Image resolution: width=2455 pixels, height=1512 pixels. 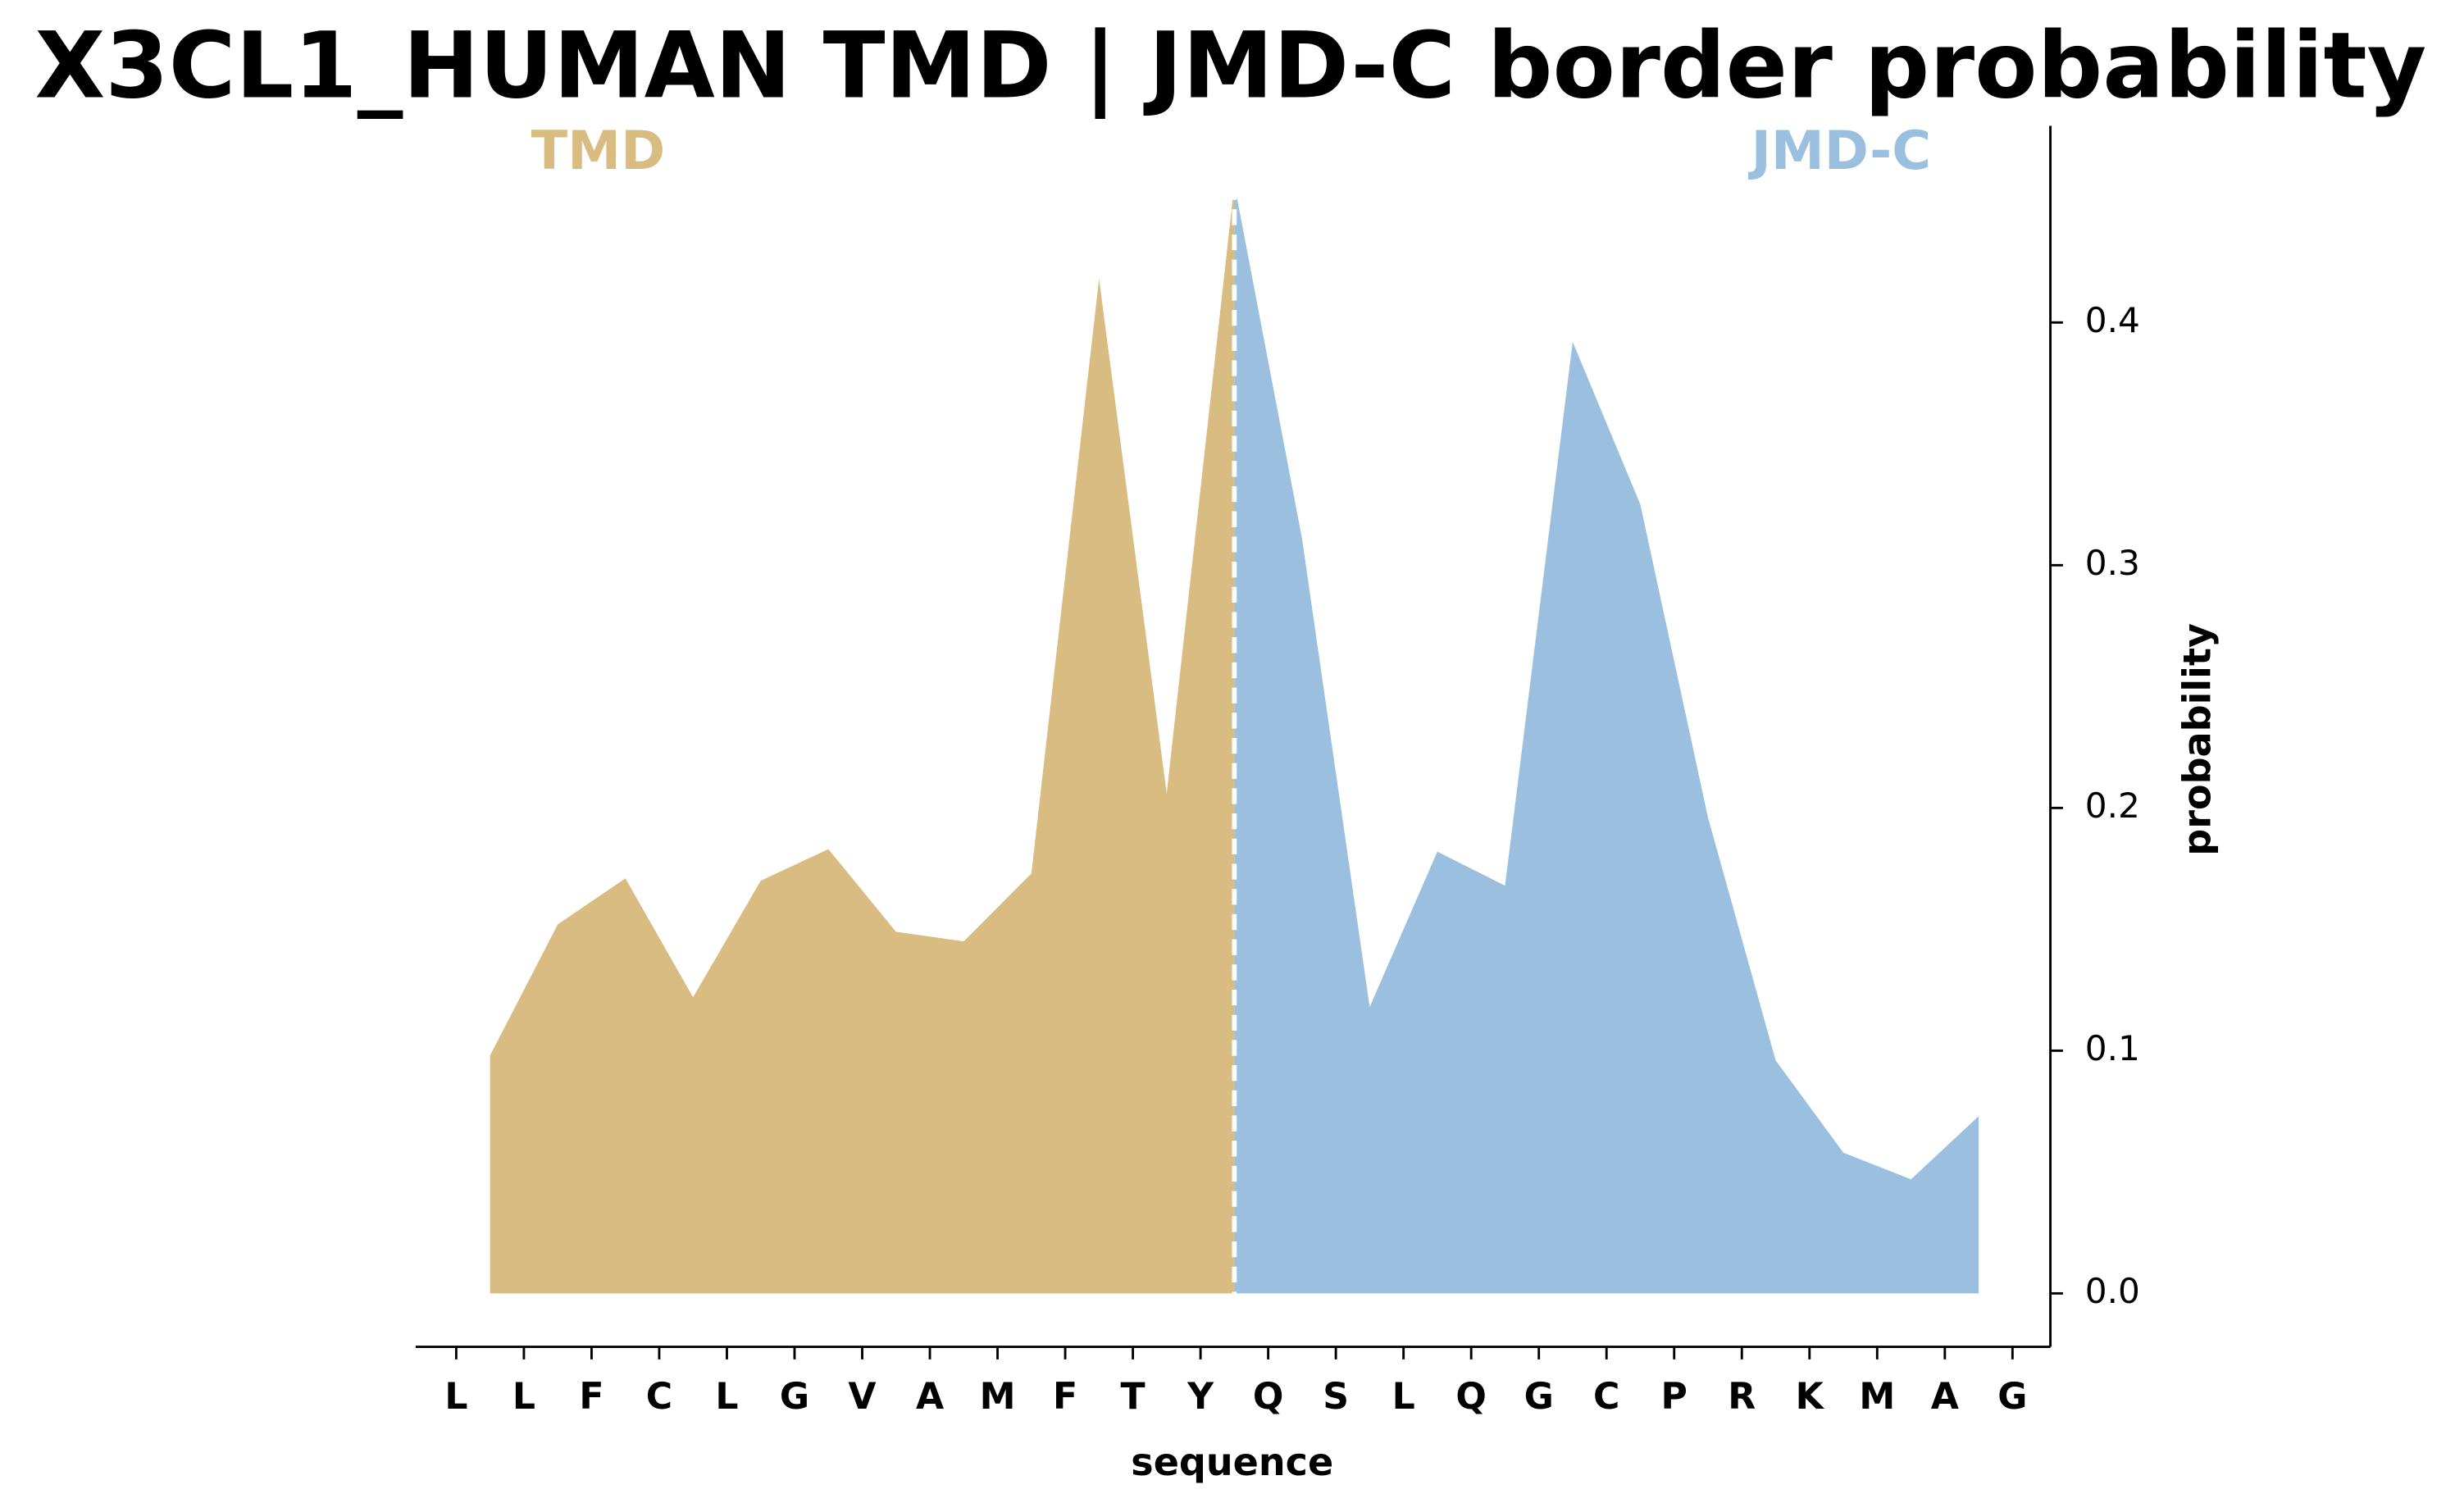 I want to click on x-tick-label: R, so click(x=1742, y=1397).